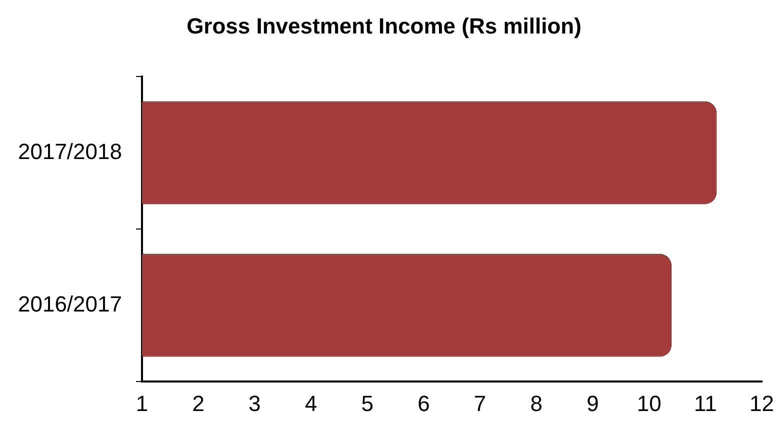 The width and height of the screenshot is (778, 426). Describe the element at coordinates (311, 403) in the screenshot. I see `x-tick-label: 4` at that location.